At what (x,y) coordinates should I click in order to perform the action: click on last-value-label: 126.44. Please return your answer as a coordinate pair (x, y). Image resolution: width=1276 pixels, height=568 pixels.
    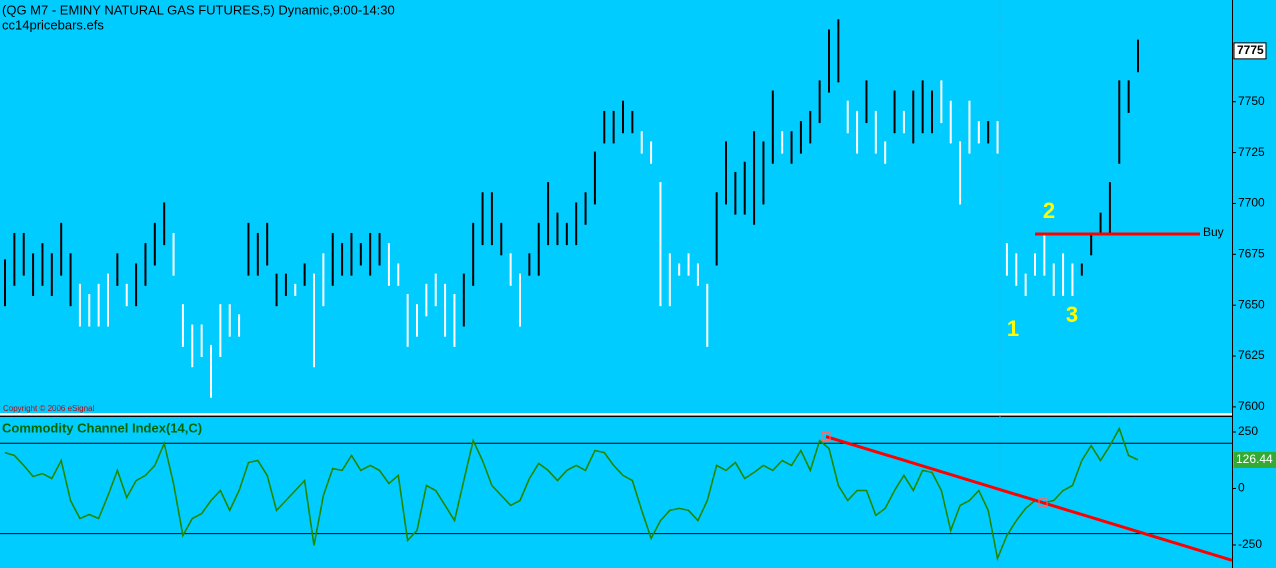
    Looking at the image, I should click on (1254, 459).